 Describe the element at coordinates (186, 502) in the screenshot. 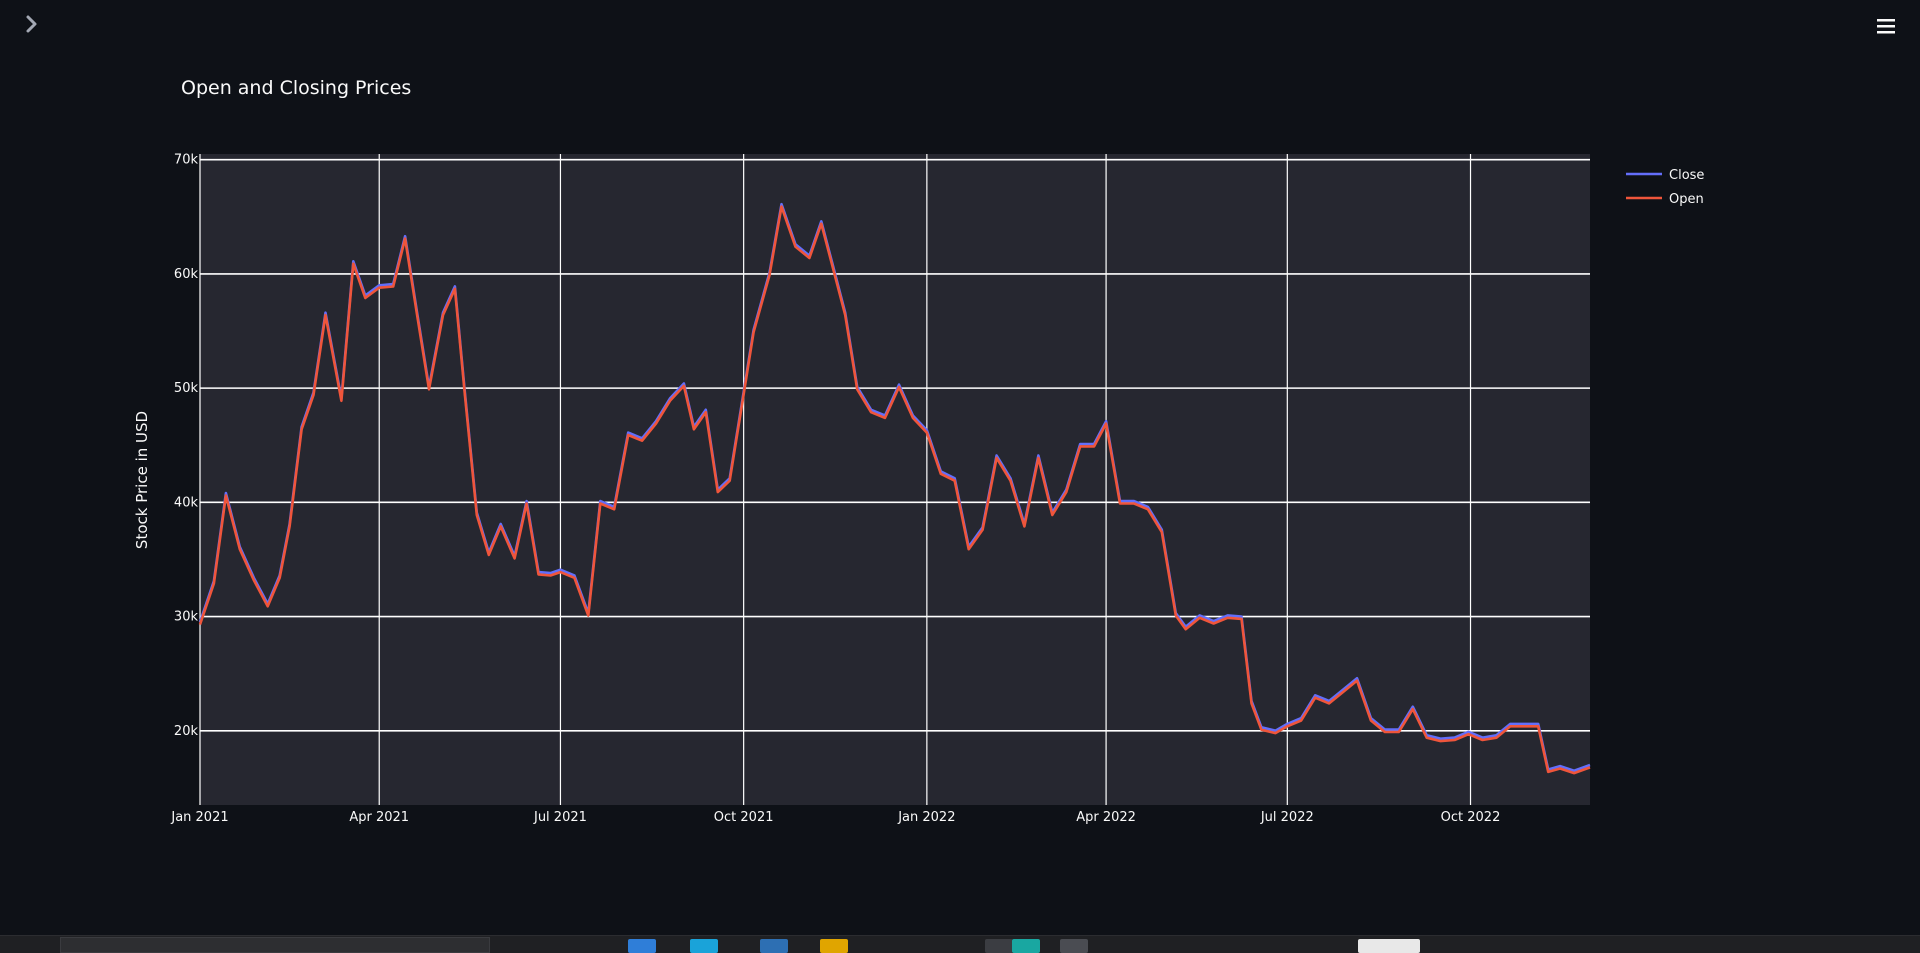

I see `y-tick-label: 40k` at that location.